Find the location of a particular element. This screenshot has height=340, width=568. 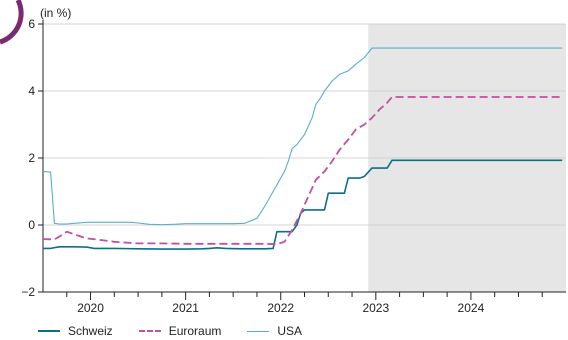

legend-swatch-euroraum is located at coordinates (149, 331).